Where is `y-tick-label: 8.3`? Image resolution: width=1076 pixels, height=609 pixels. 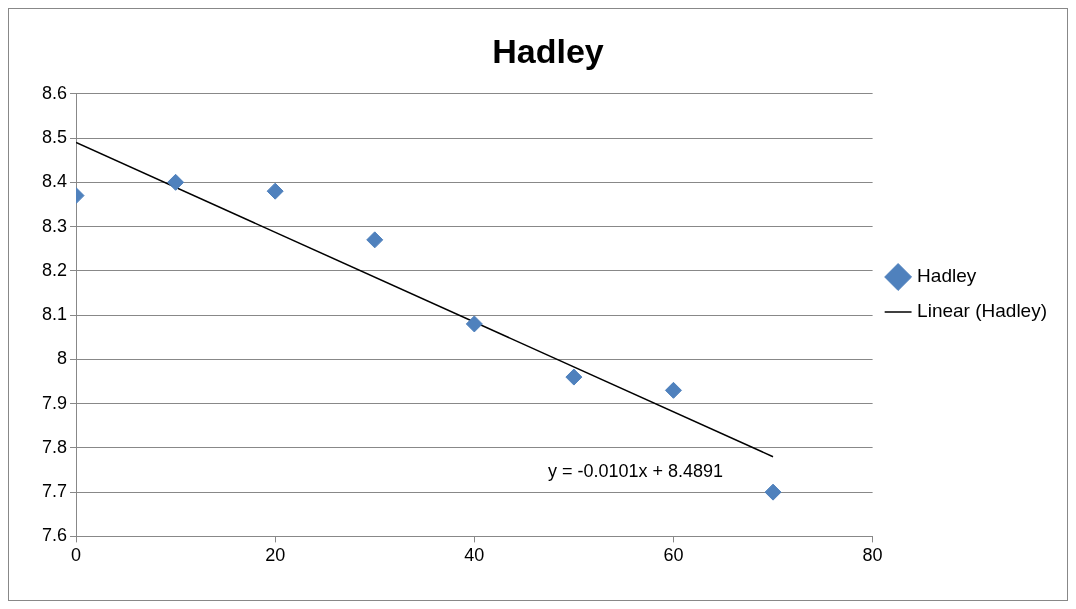
y-tick-label: 8.3 is located at coordinates (54, 225).